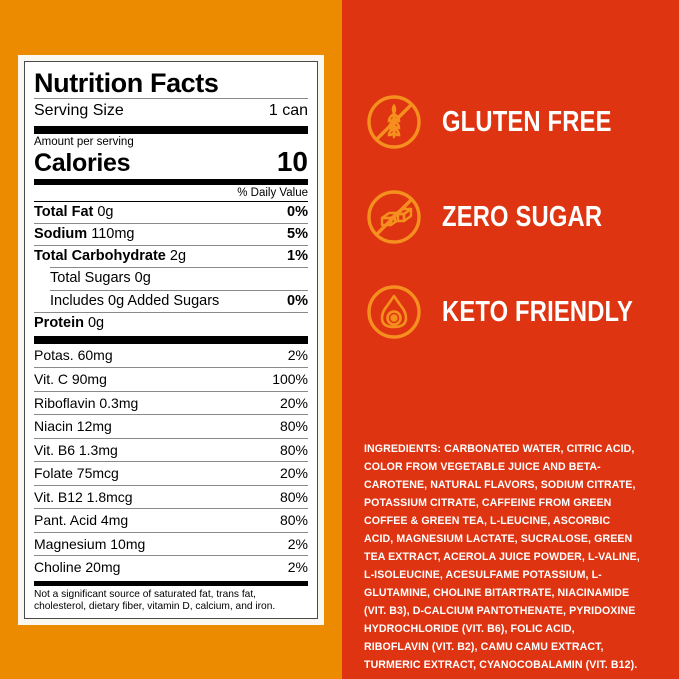 This screenshot has width=679, height=679. I want to click on feature-label-zero-sugar: ZERO SUGAR, so click(522, 216).